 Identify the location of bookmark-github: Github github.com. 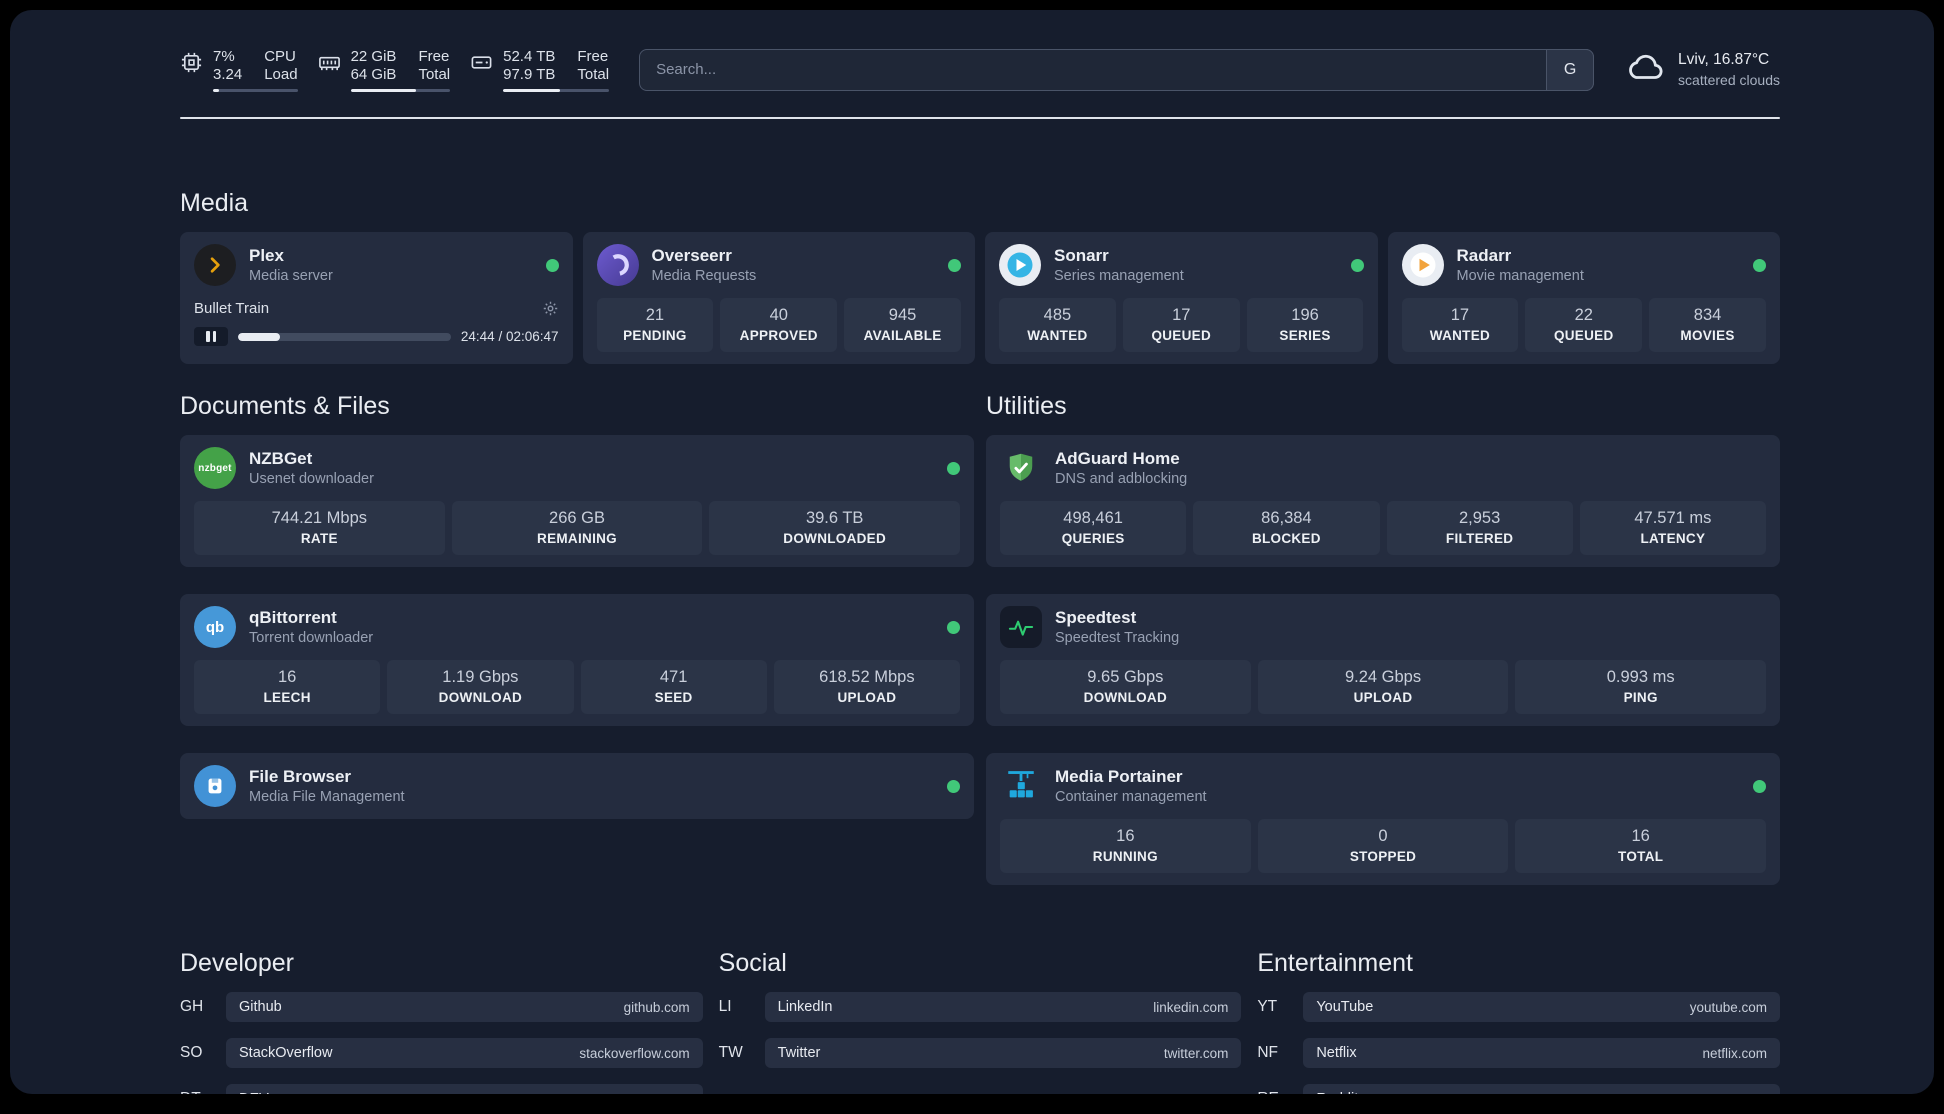
(464, 1007).